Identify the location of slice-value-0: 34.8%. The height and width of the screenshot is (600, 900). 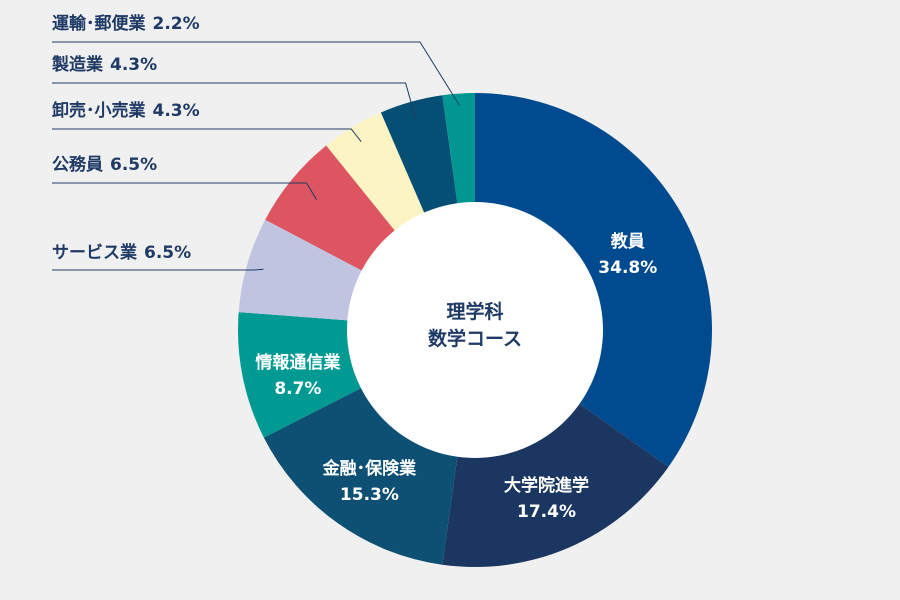
(627, 268).